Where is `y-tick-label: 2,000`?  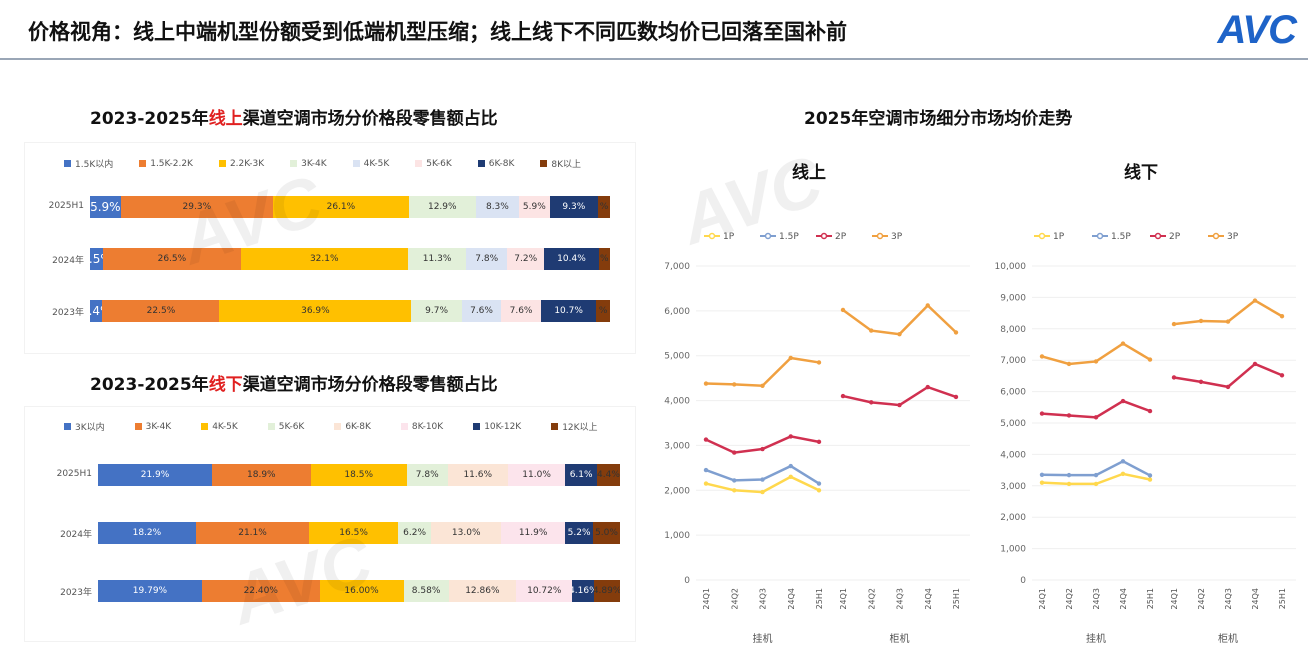
y-tick-label: 2,000 is located at coordinates (677, 491).